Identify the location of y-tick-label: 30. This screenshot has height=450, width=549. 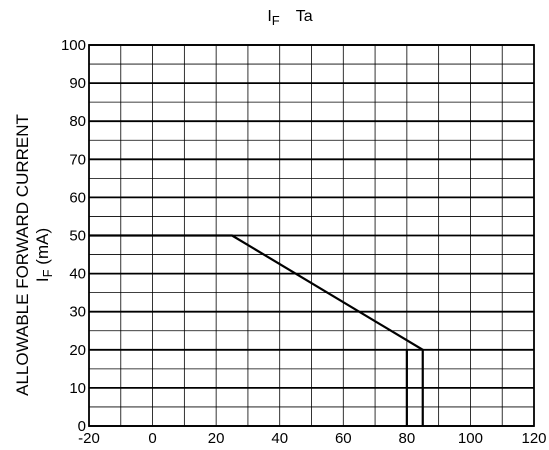
(77, 312).